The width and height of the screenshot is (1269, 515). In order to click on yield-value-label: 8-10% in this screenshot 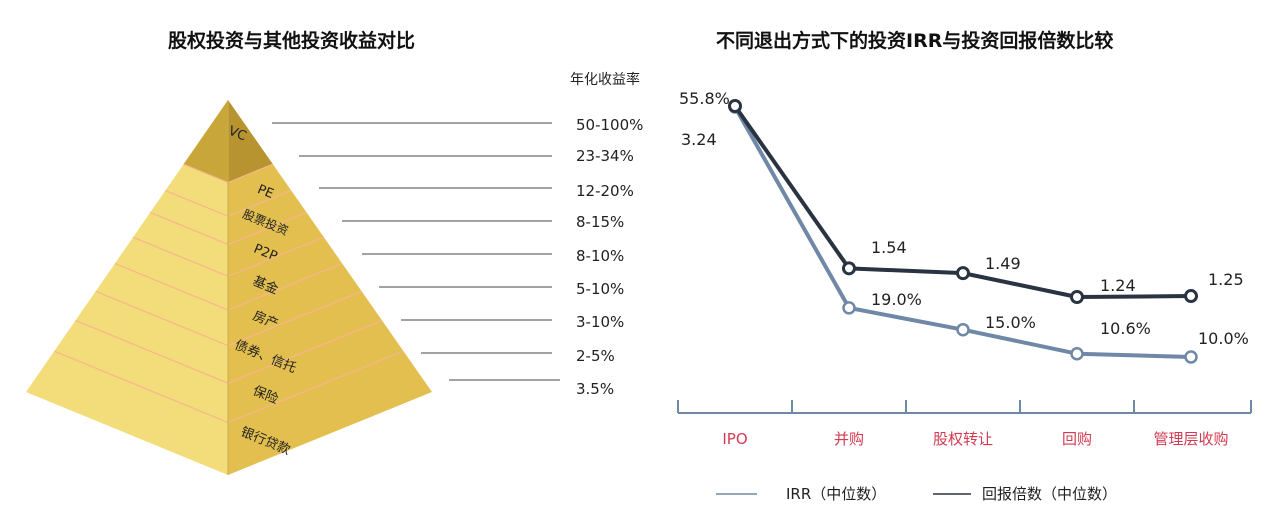, I will do `click(600, 256)`.